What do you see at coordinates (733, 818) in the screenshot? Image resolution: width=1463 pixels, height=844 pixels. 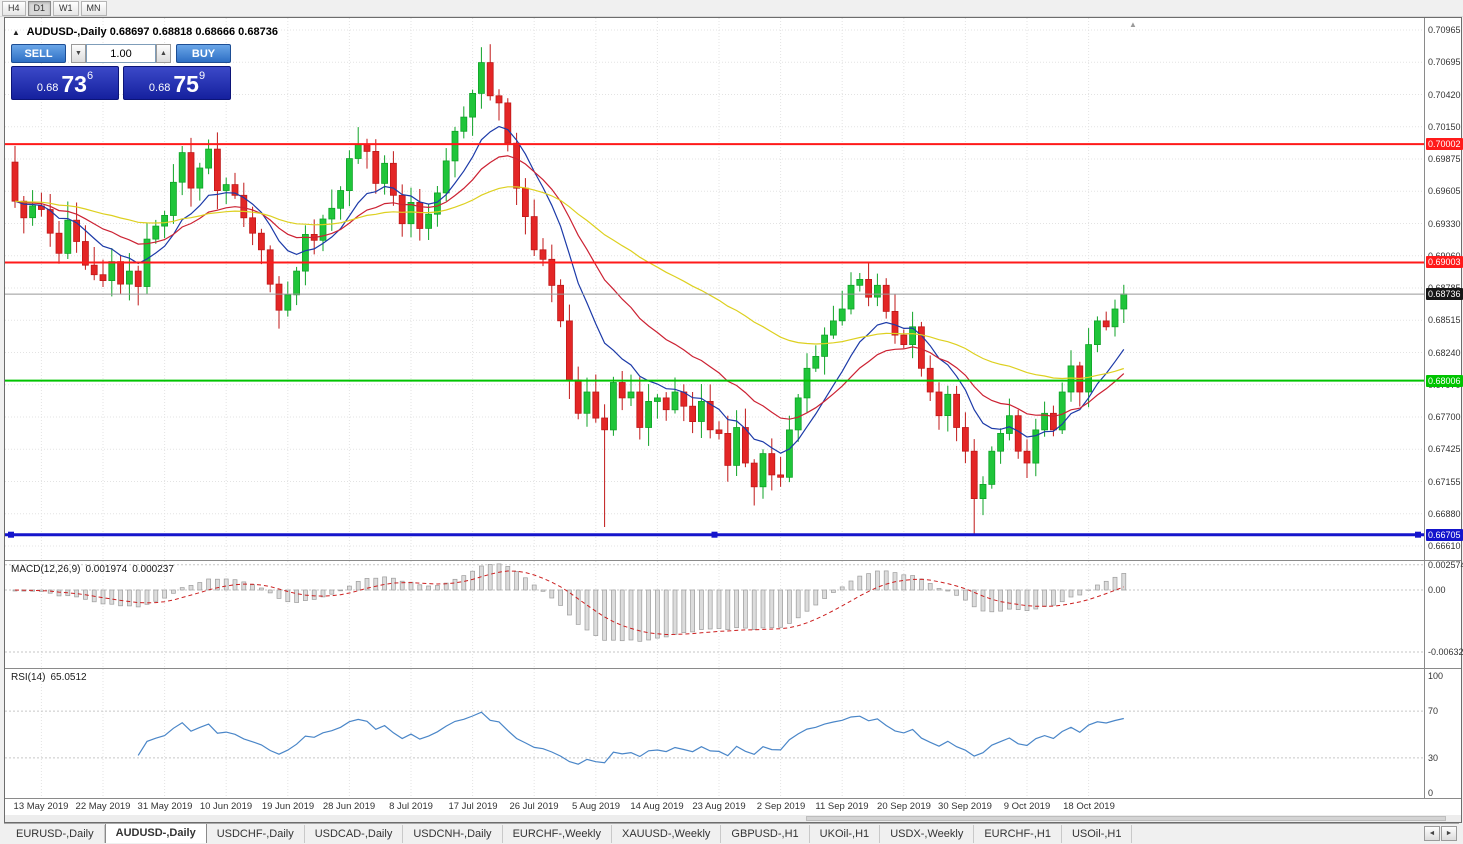 I see `horizontal-scrollbar` at bounding box center [733, 818].